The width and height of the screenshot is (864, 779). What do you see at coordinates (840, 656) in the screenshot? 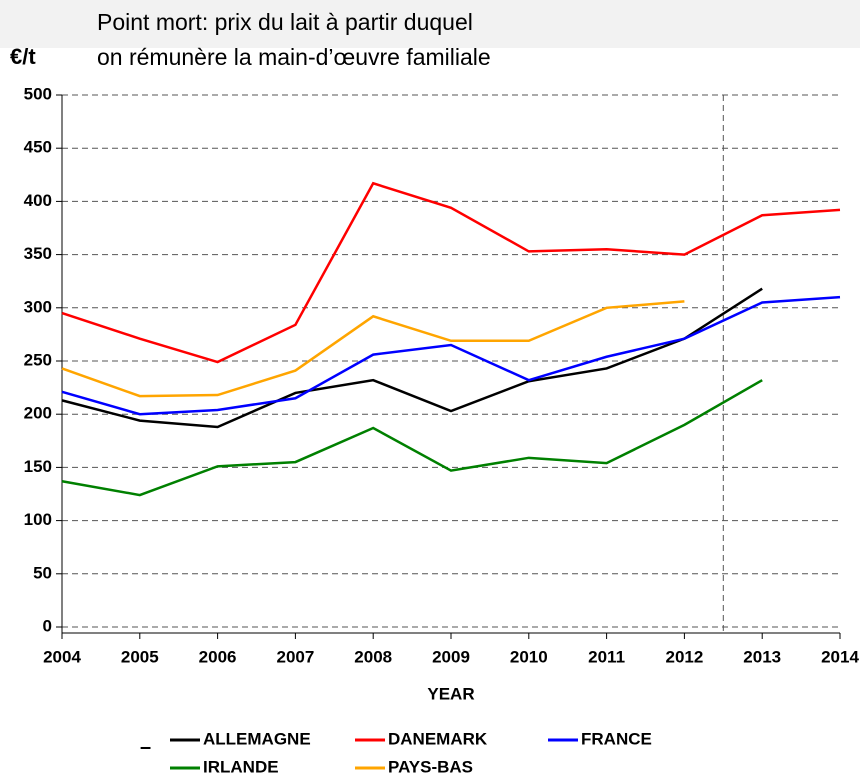
I see `x-tick-label: 2014` at bounding box center [840, 656].